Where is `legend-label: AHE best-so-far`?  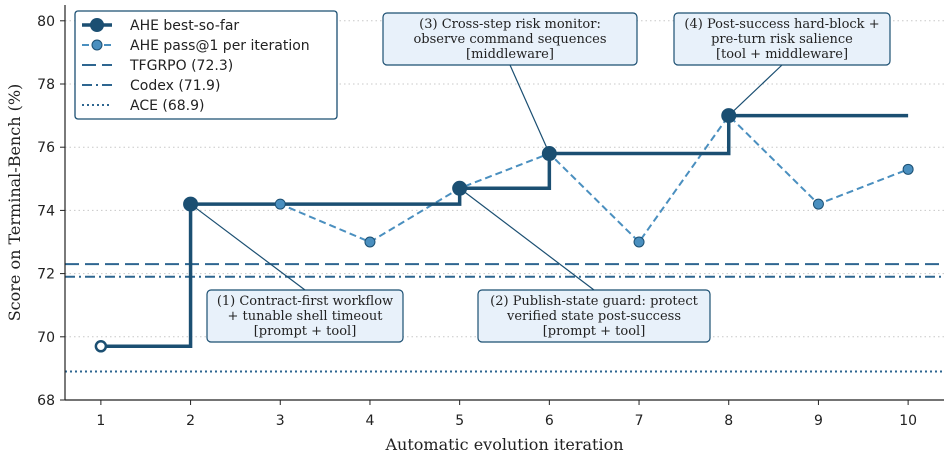
legend-label: AHE best-so-far is located at coordinates (184, 26).